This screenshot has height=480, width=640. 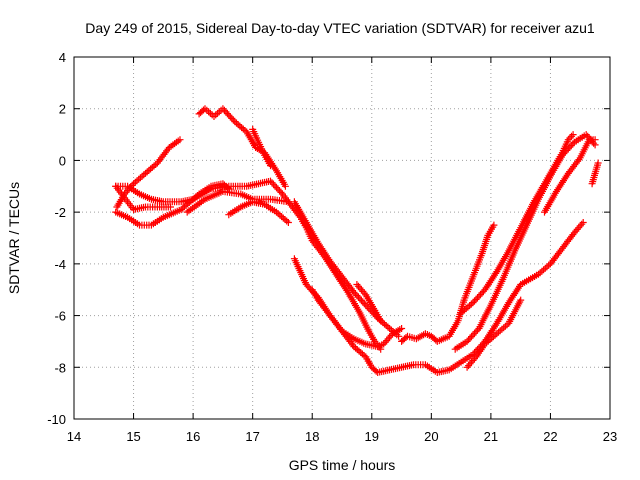 What do you see at coordinates (56, 419) in the screenshot?
I see `y-tick-label: -10` at bounding box center [56, 419].